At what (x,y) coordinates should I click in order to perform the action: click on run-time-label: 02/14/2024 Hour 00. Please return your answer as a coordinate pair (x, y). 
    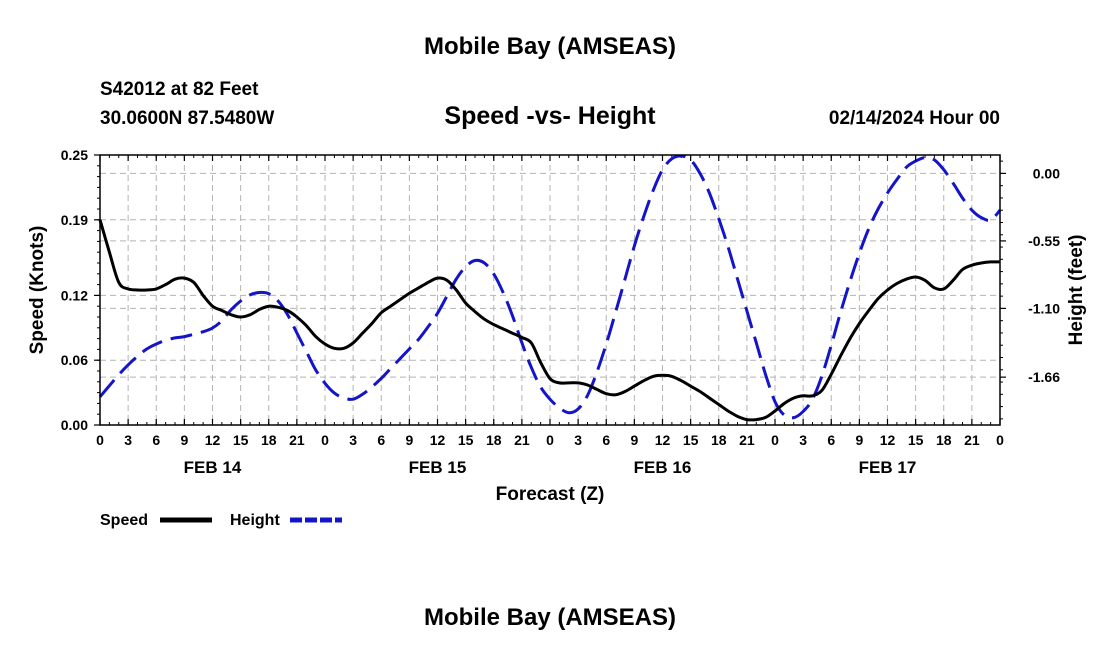
    Looking at the image, I should click on (914, 118).